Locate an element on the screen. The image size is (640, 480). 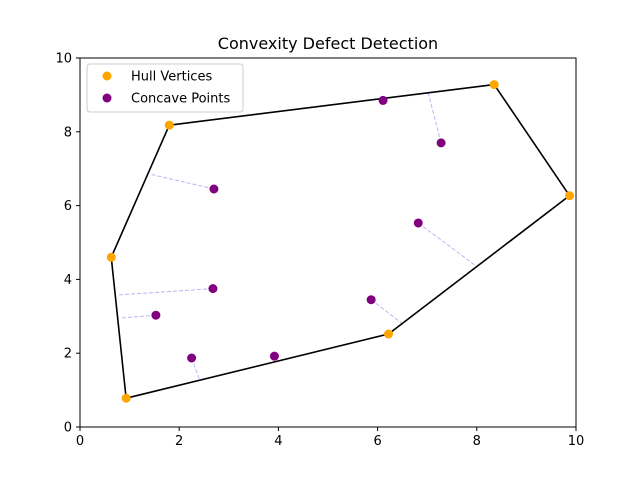
legend-label-0: Hull Vertices is located at coordinates (171, 77).